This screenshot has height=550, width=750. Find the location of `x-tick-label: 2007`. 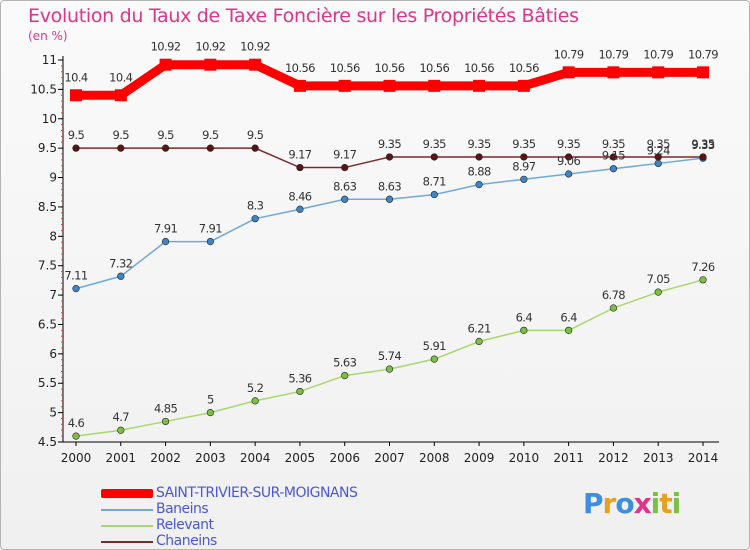

x-tick-label: 2007 is located at coordinates (389, 458).